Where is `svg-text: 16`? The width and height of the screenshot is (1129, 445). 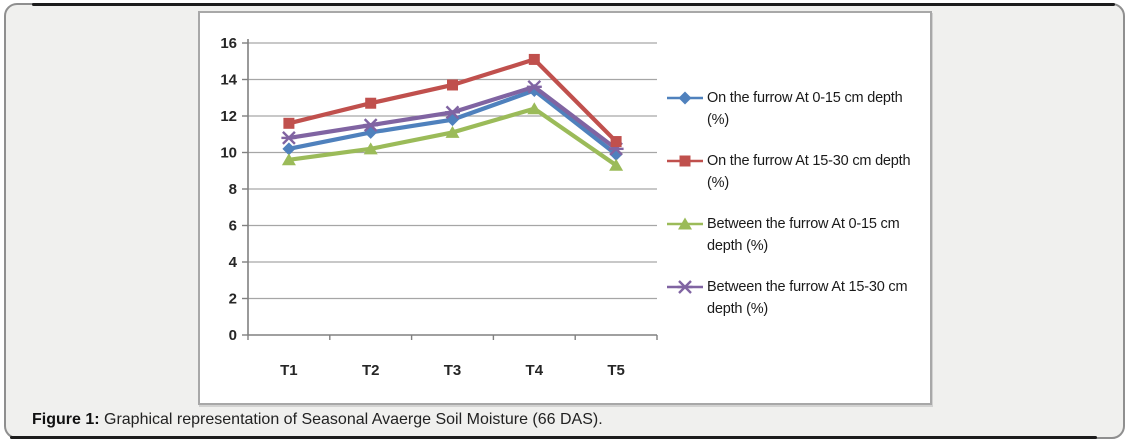 svg-text: 16 is located at coordinates (228, 43).